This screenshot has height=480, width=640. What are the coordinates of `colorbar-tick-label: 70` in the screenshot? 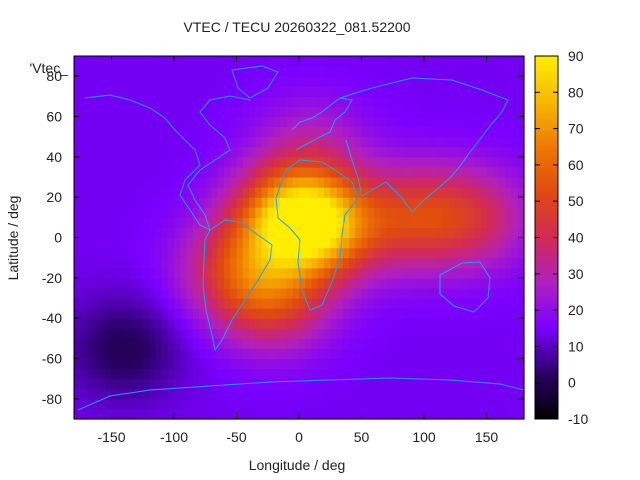 It's located at (576, 129).